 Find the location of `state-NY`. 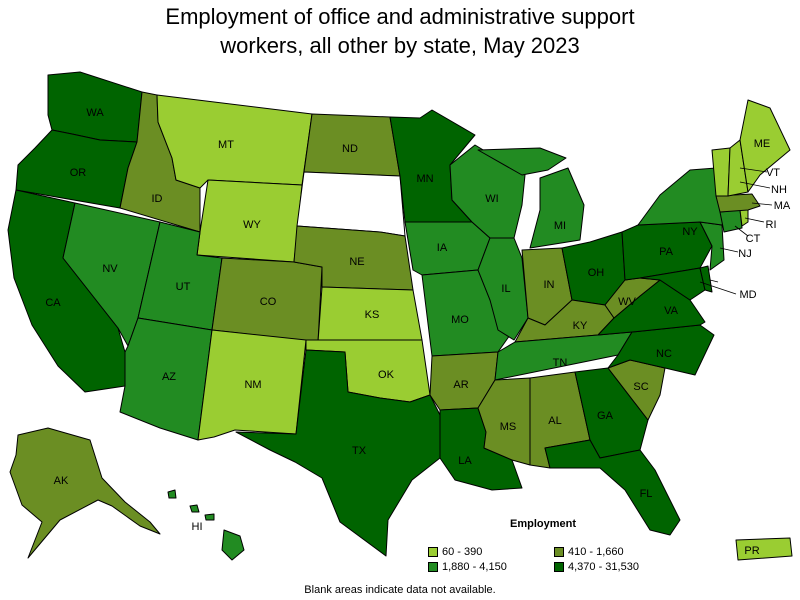

state-NY is located at coordinates (681, 196).